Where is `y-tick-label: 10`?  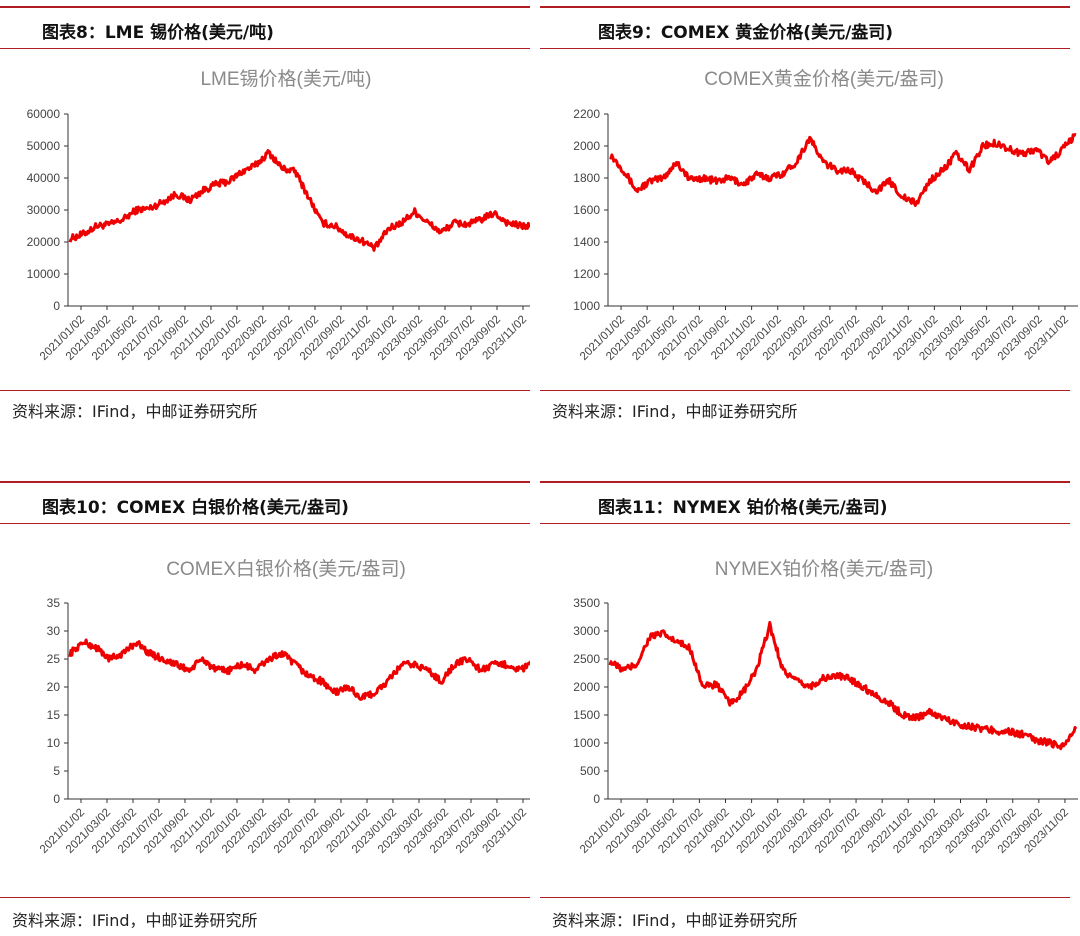 y-tick-label: 10 is located at coordinates (54, 743).